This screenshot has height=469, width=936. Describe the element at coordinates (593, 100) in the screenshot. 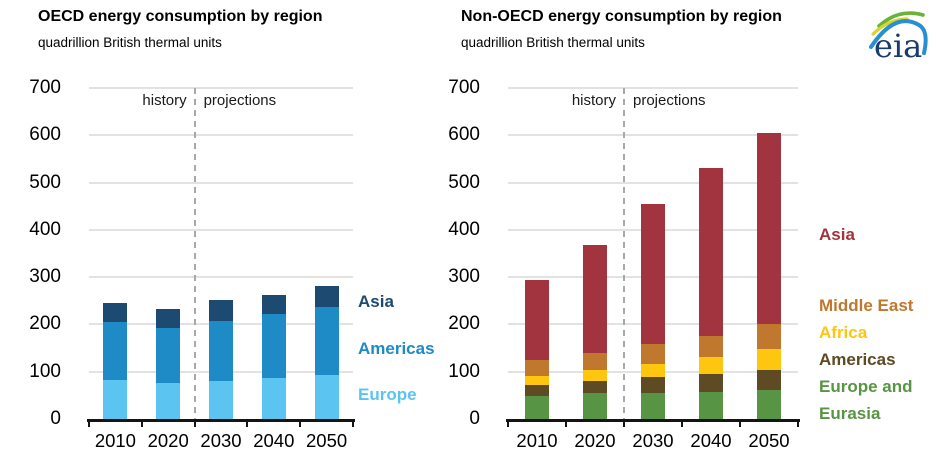

I see `history-label: history` at that location.